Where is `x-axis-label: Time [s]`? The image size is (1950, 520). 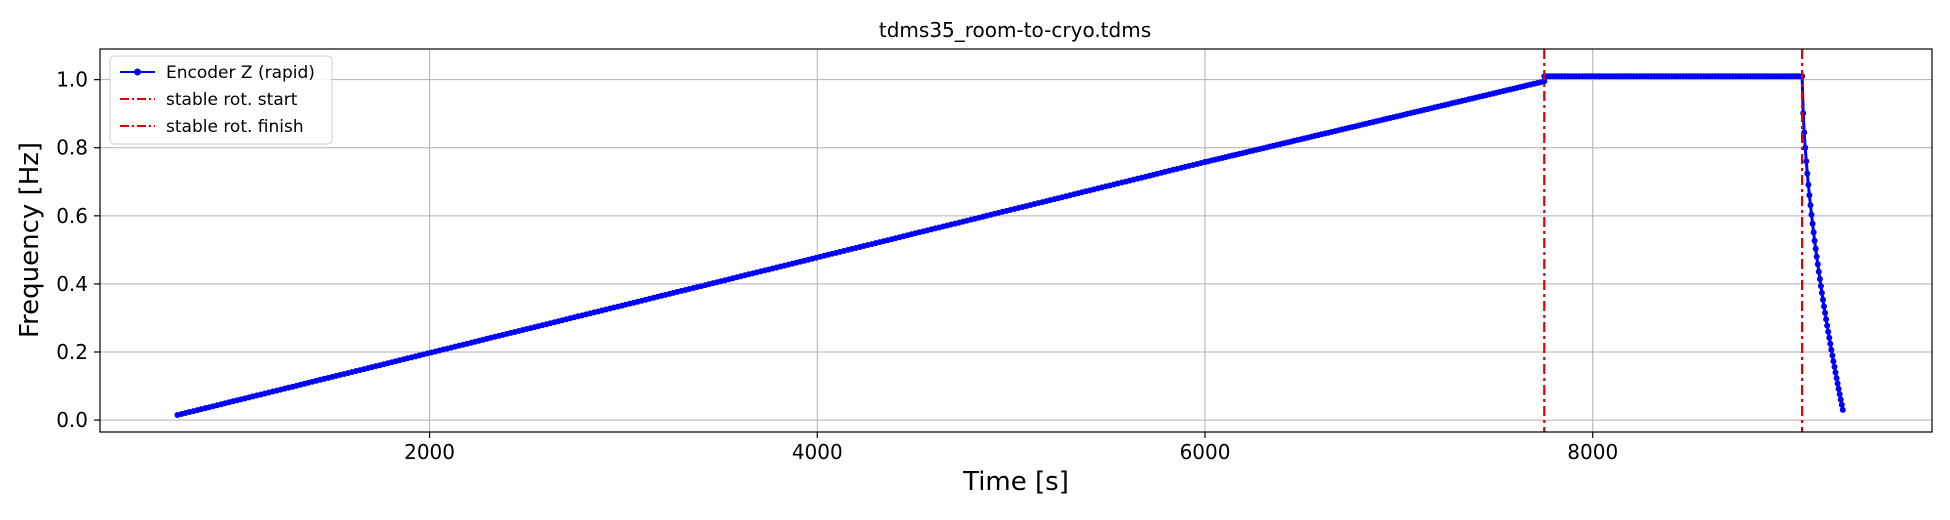
x-axis-label: Time [s] is located at coordinates (1015, 482).